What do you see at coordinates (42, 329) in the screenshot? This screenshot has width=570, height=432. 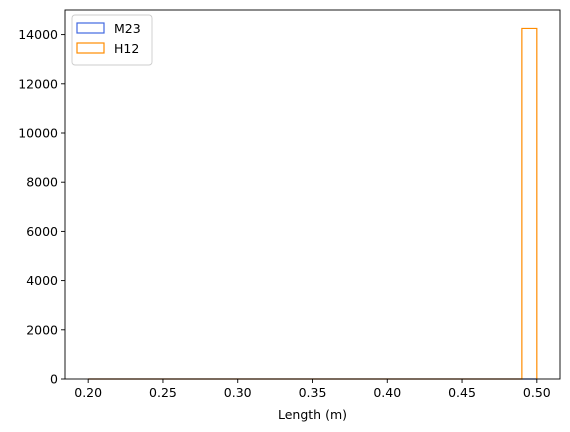 I see `y-tick-label: 2000` at bounding box center [42, 329].